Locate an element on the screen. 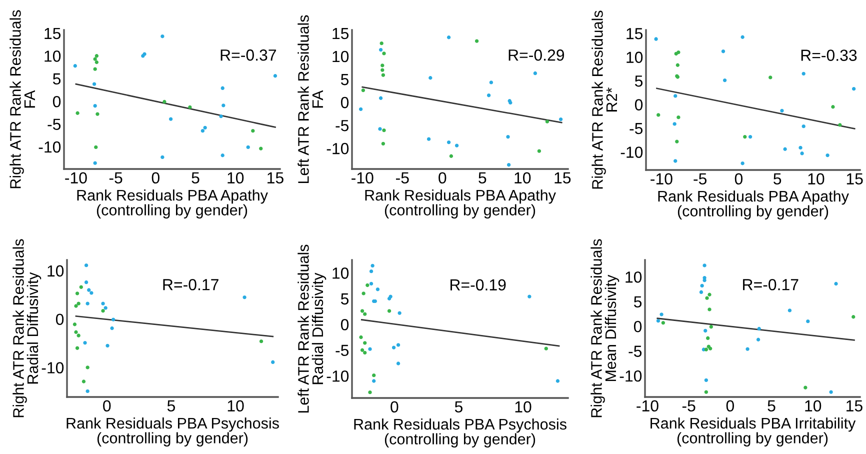  y-axis-title: Right ATR Rank Residuals R2* is located at coordinates (604, 99).